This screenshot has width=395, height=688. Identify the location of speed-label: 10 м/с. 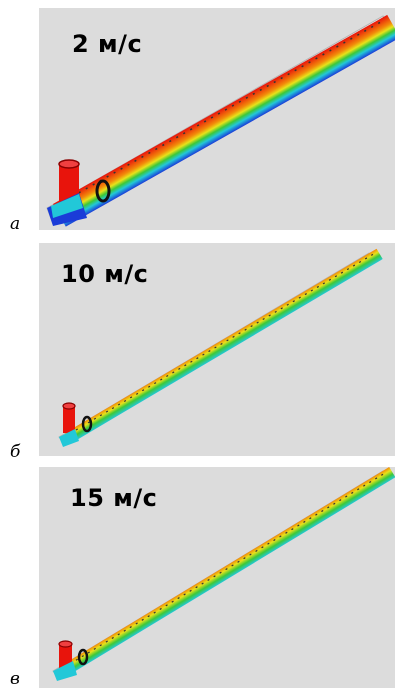
(105, 274).